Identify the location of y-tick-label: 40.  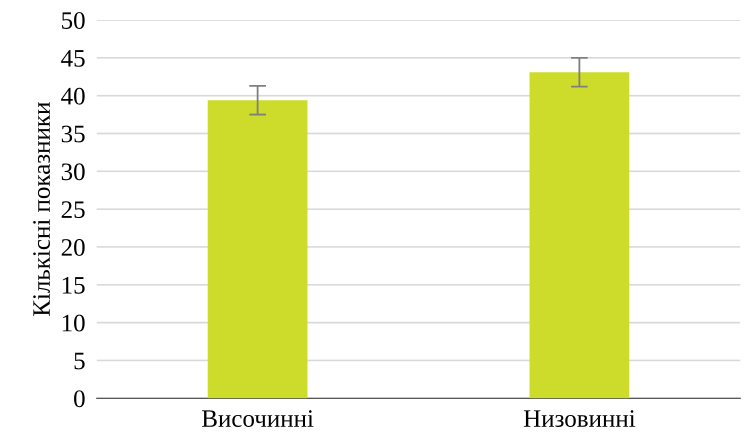
(73, 96).